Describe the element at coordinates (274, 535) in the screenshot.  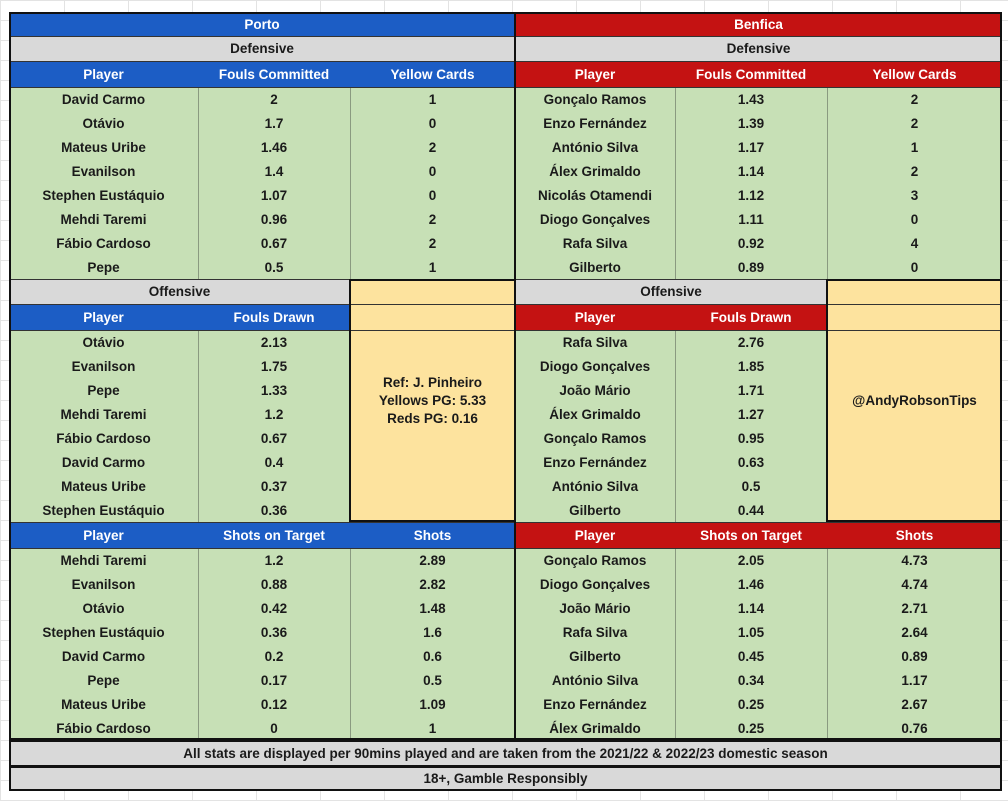
I see `porto-shot-header-shots-on-target: Shots on Target` at that location.